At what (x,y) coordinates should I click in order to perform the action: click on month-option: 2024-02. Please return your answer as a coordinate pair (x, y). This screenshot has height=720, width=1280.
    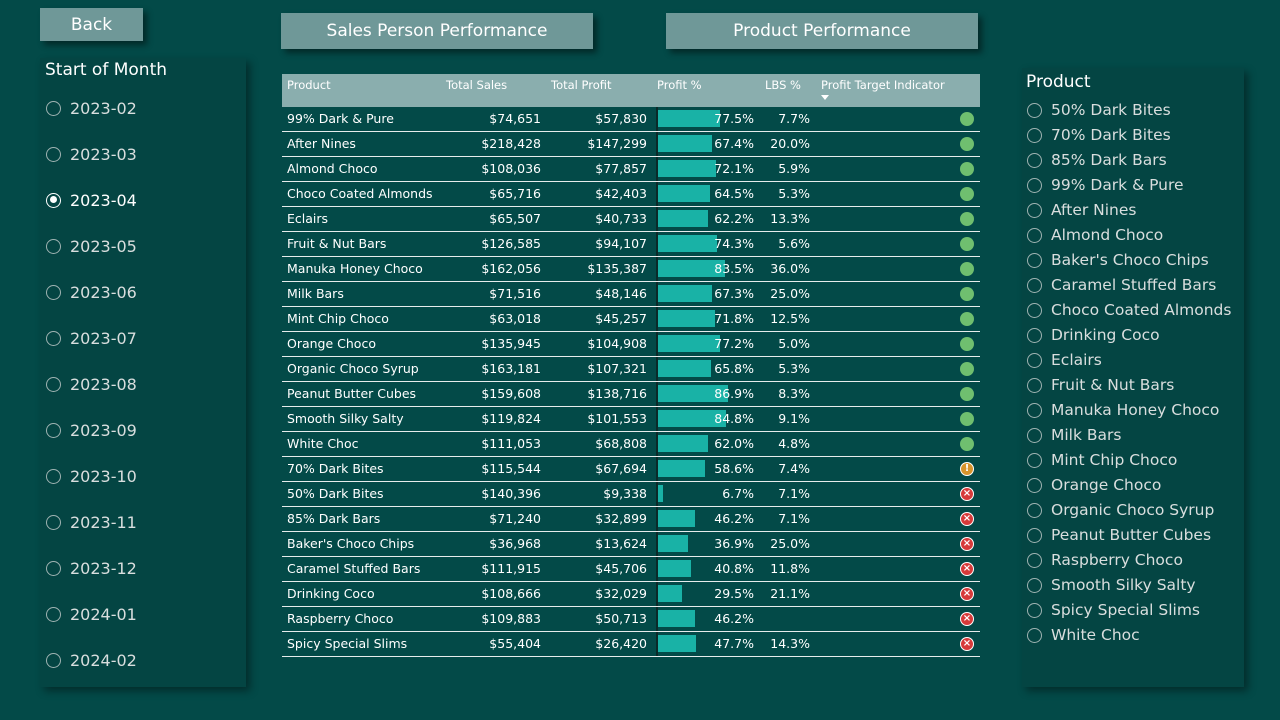
    Looking at the image, I should click on (91, 660).